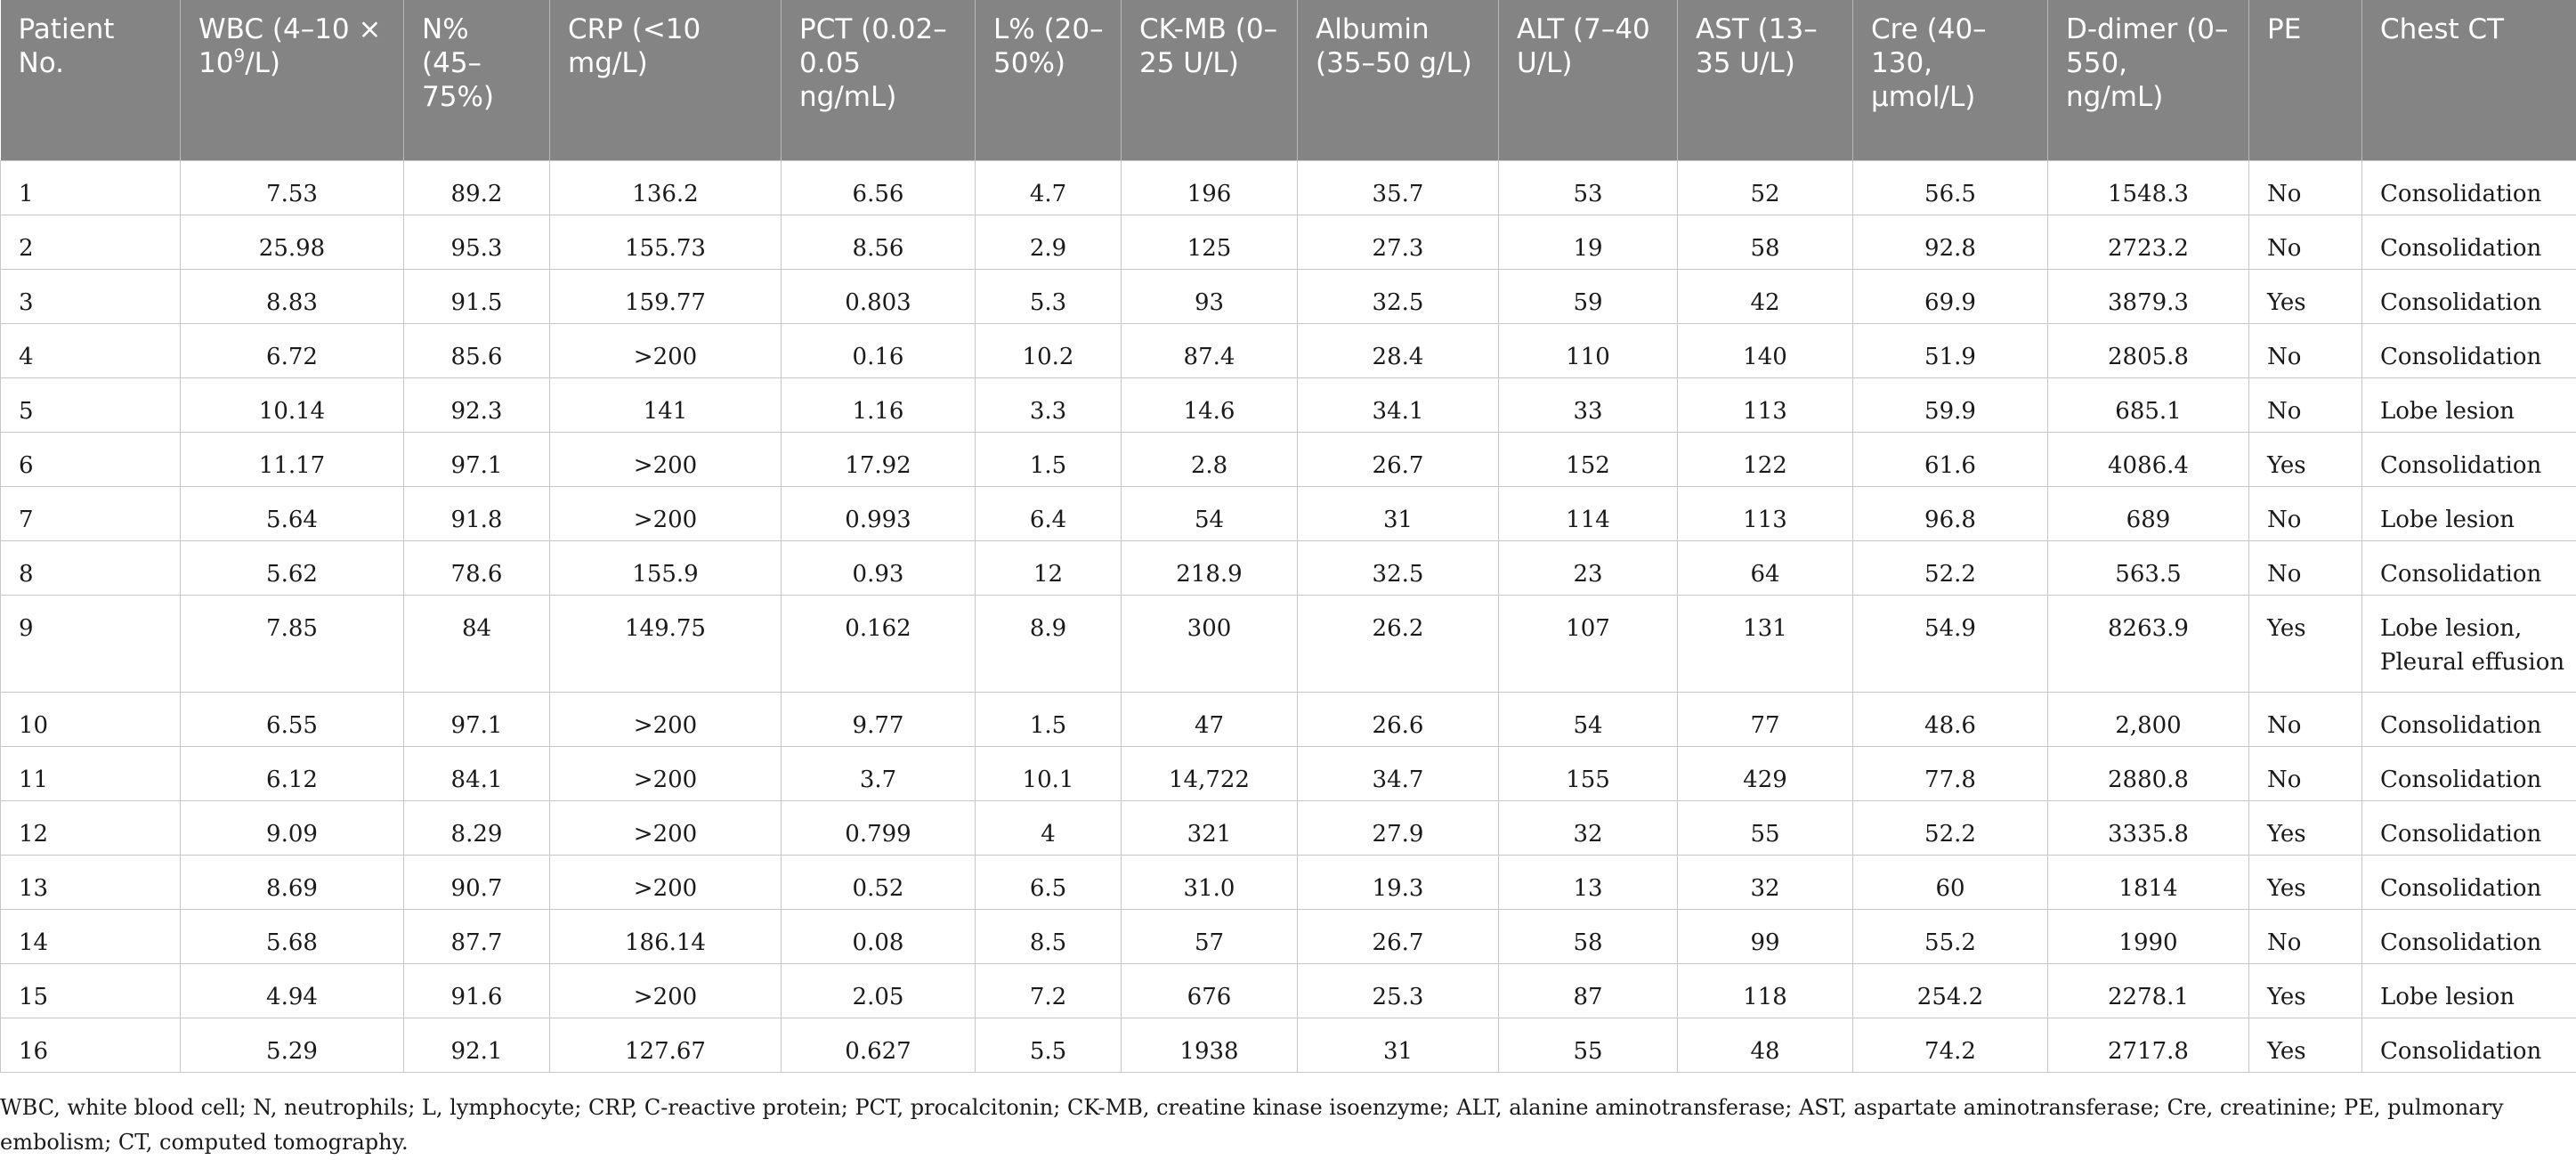 This screenshot has width=2576, height=1160. Describe the element at coordinates (1588, 567) in the screenshot. I see `cell-alt: 23` at that location.